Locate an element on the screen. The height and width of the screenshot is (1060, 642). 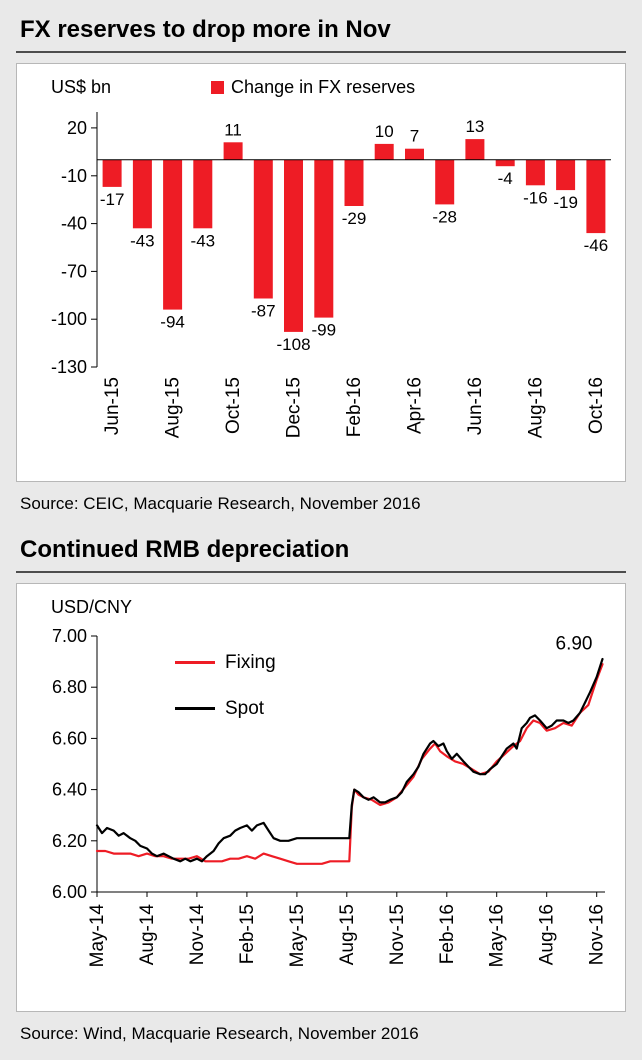
annotation-last-value: 6.90 is located at coordinates (574, 643).